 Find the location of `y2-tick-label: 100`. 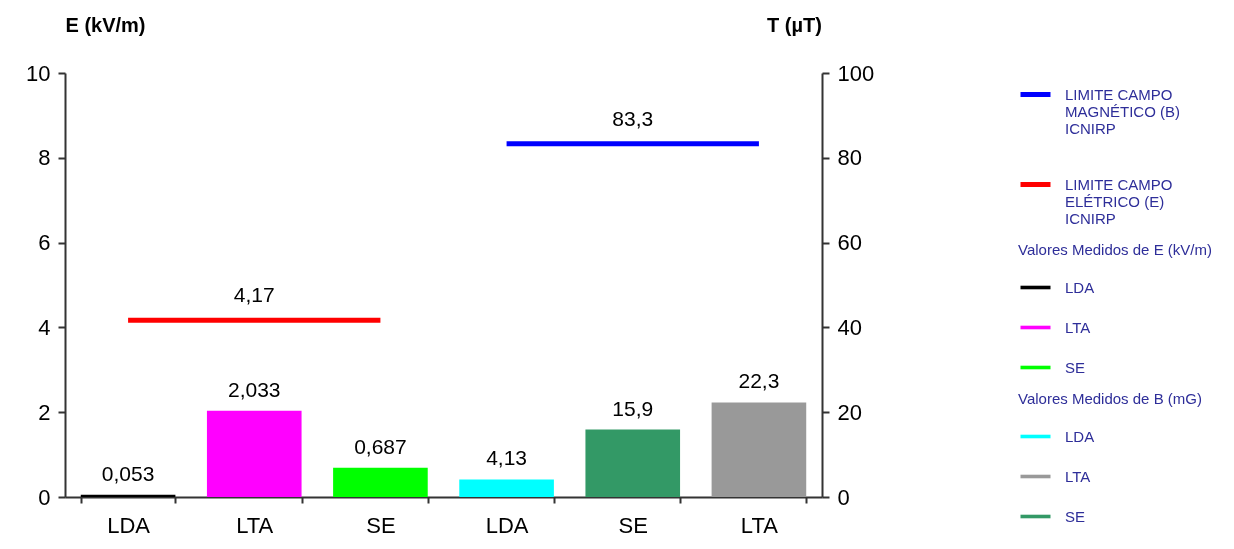

y2-tick-label: 100 is located at coordinates (856, 73).